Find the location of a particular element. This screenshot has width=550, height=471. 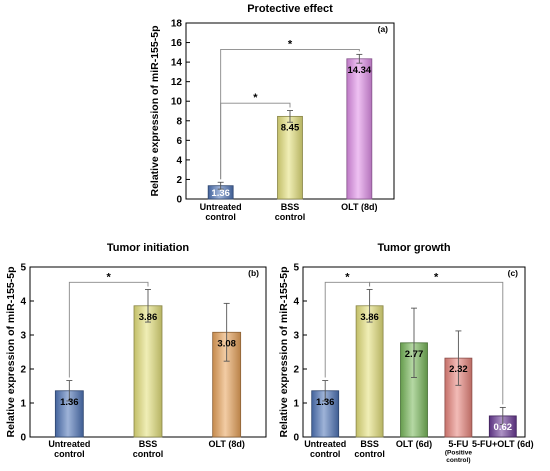

y-tick-label: 10 is located at coordinates (177, 102).